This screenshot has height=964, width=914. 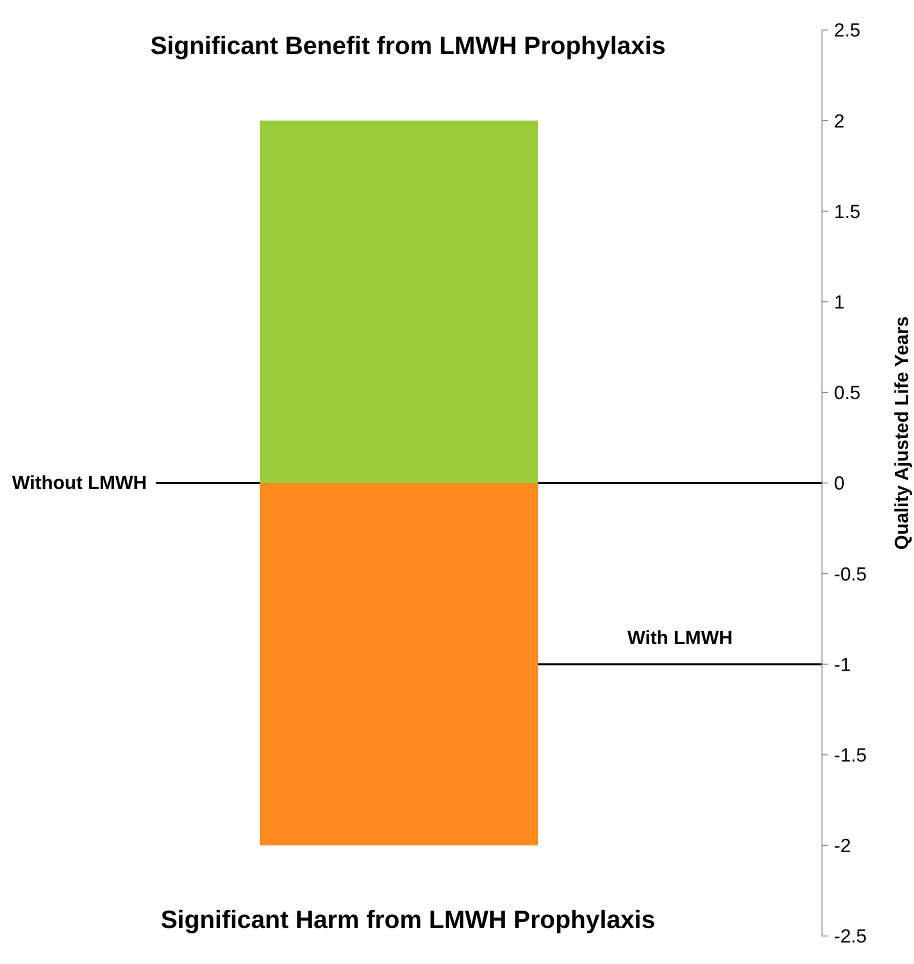 What do you see at coordinates (842, 847) in the screenshot?
I see `y-tick-label: -2` at bounding box center [842, 847].